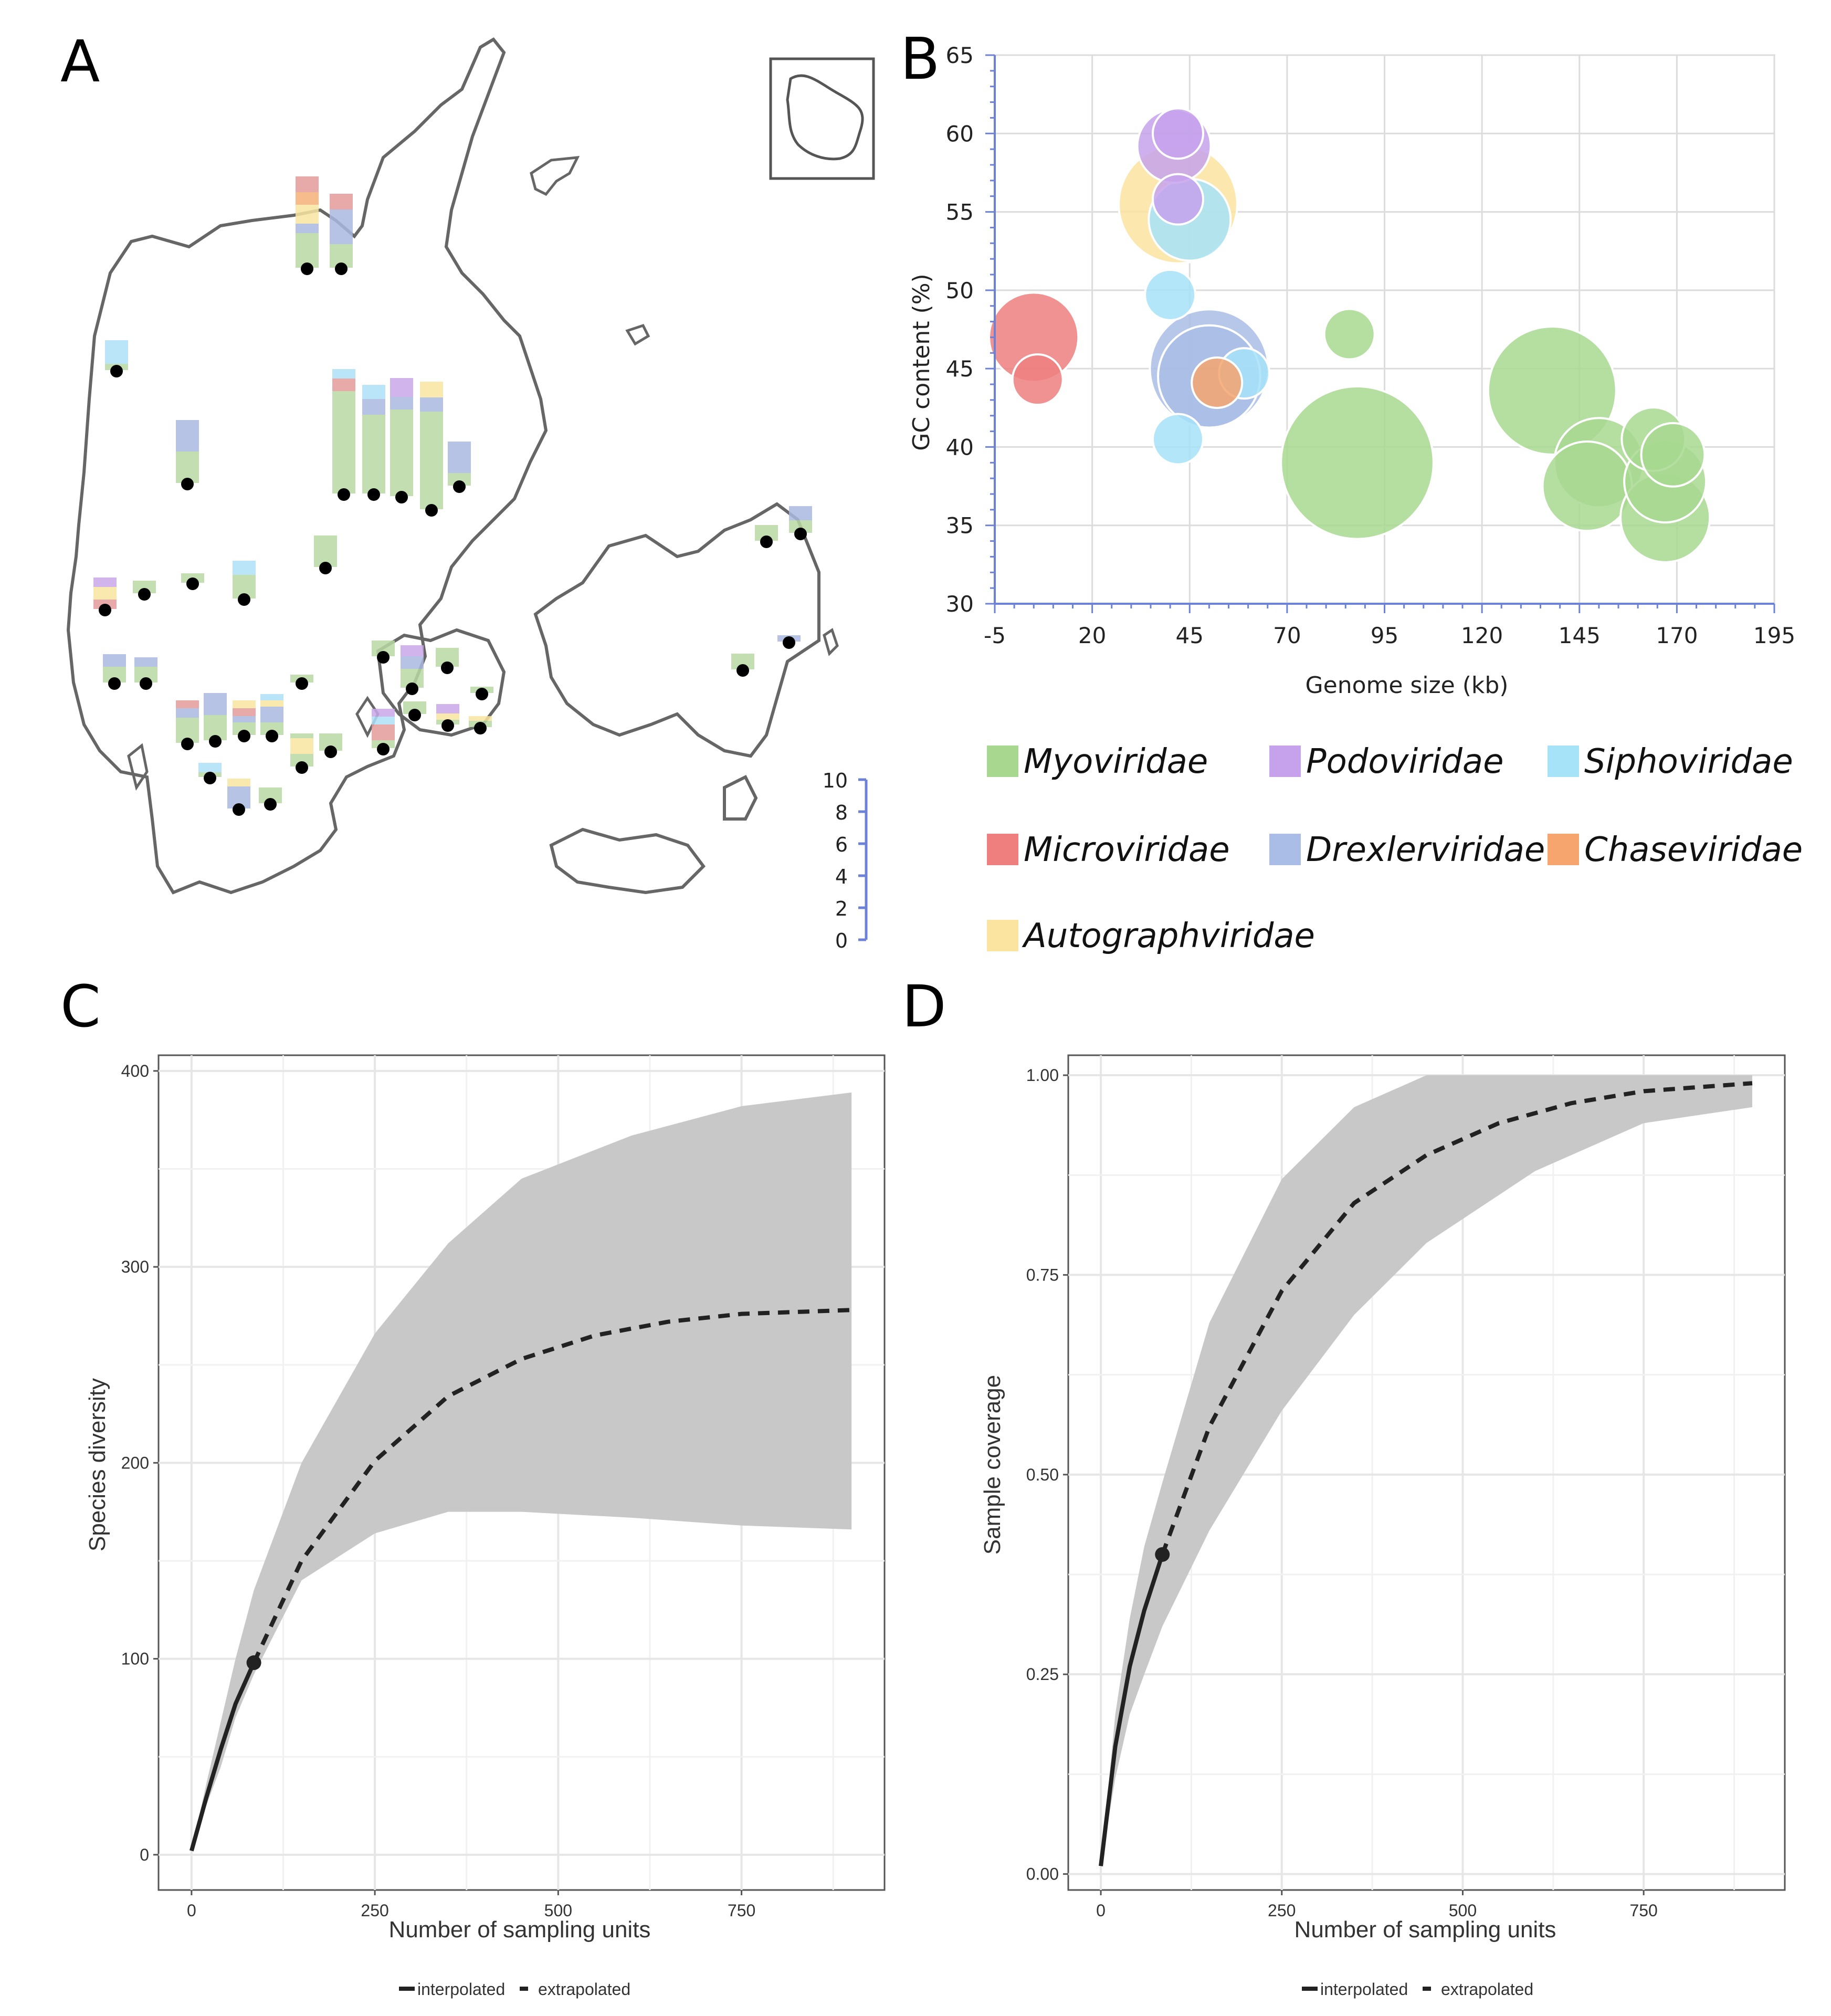 This screenshot has height=2016, width=1831. What do you see at coordinates (1042, 1474) in the screenshot?
I see `sample-coverage-y-tick-label: 0.50` at bounding box center [1042, 1474].